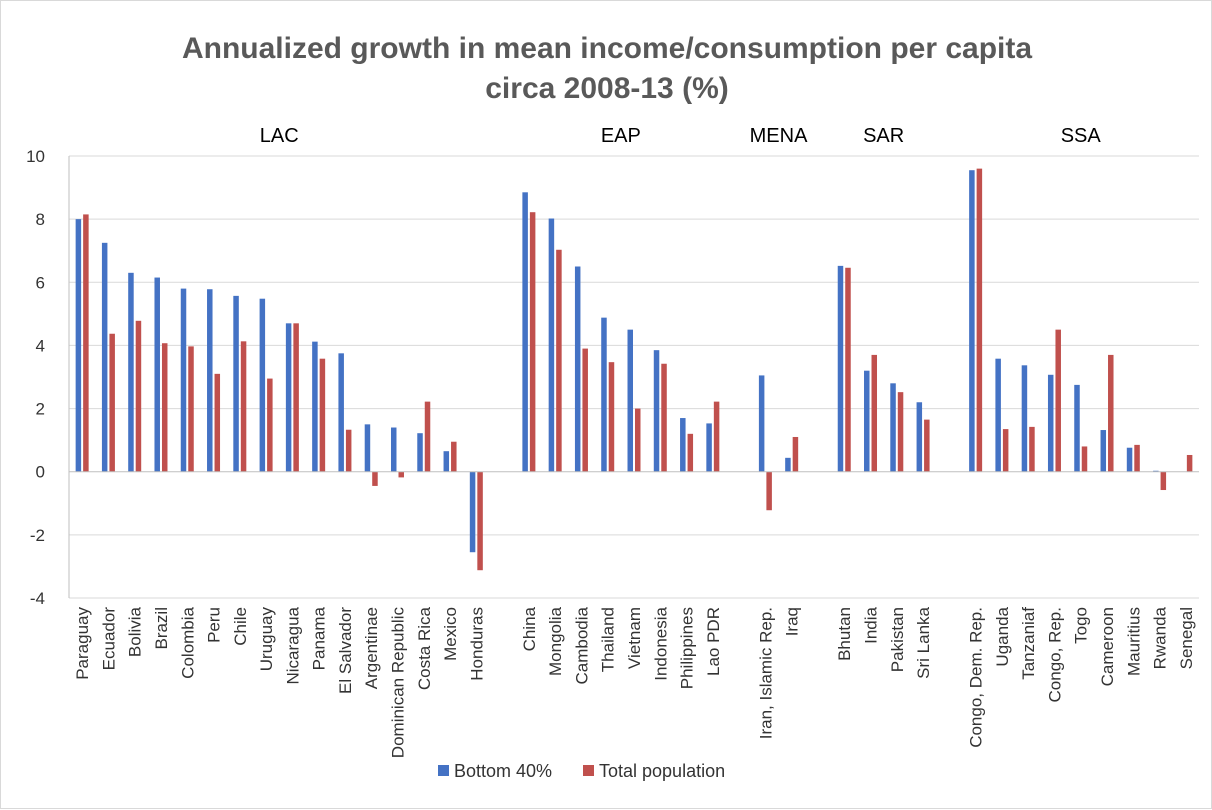 The image size is (1212, 810). What do you see at coordinates (1002, 636) in the screenshot?
I see `category-label: Uganda` at bounding box center [1002, 636].